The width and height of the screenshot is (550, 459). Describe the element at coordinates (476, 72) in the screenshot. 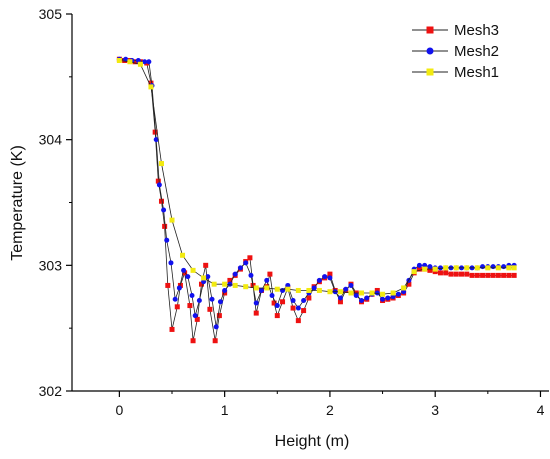

I see `legend-label: Mesh1` at that location.